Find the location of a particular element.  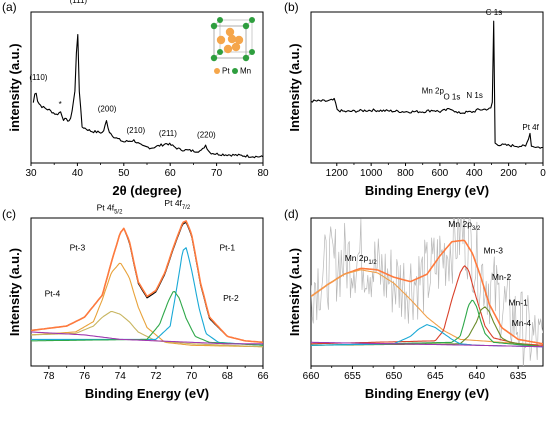

x-tick-label: 76 is located at coordinates (85, 376).